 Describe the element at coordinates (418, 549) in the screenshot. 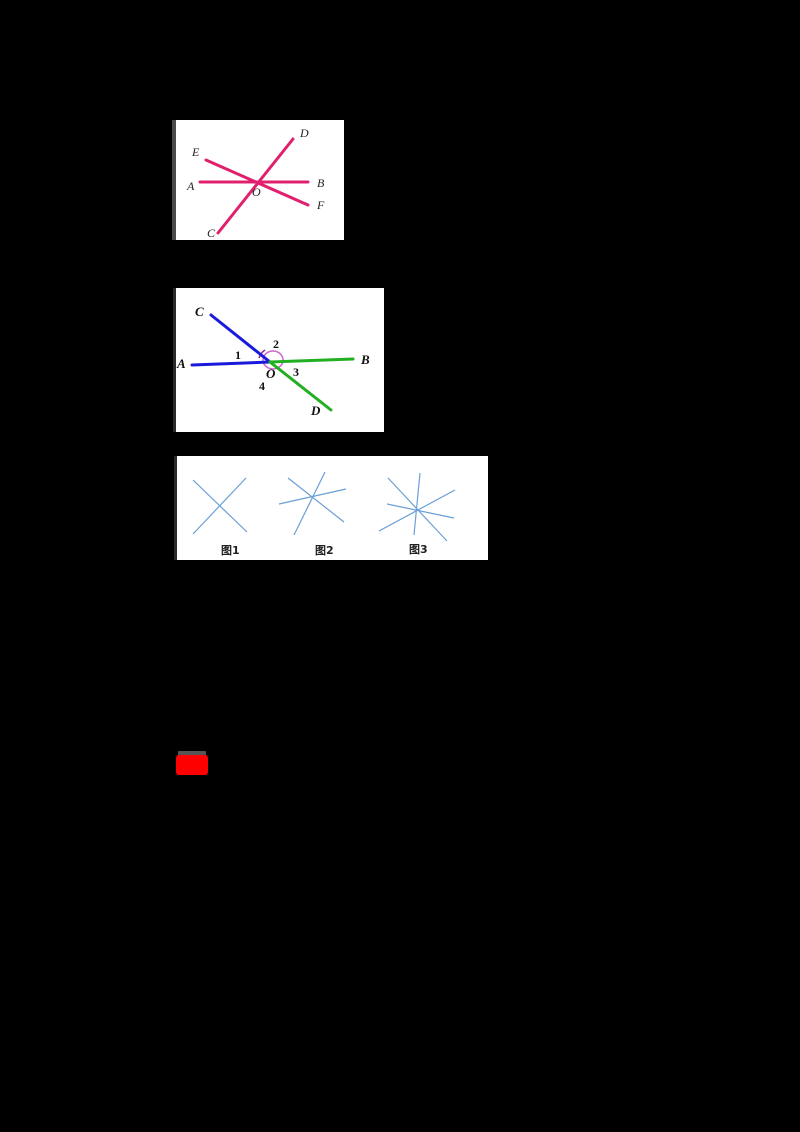

I see `caption-fig3: 图3` at that location.